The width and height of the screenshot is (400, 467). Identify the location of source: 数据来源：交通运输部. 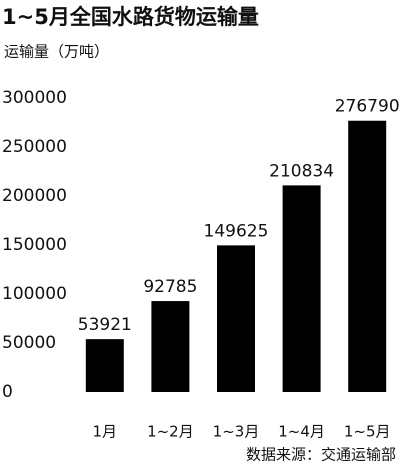
(321, 455).